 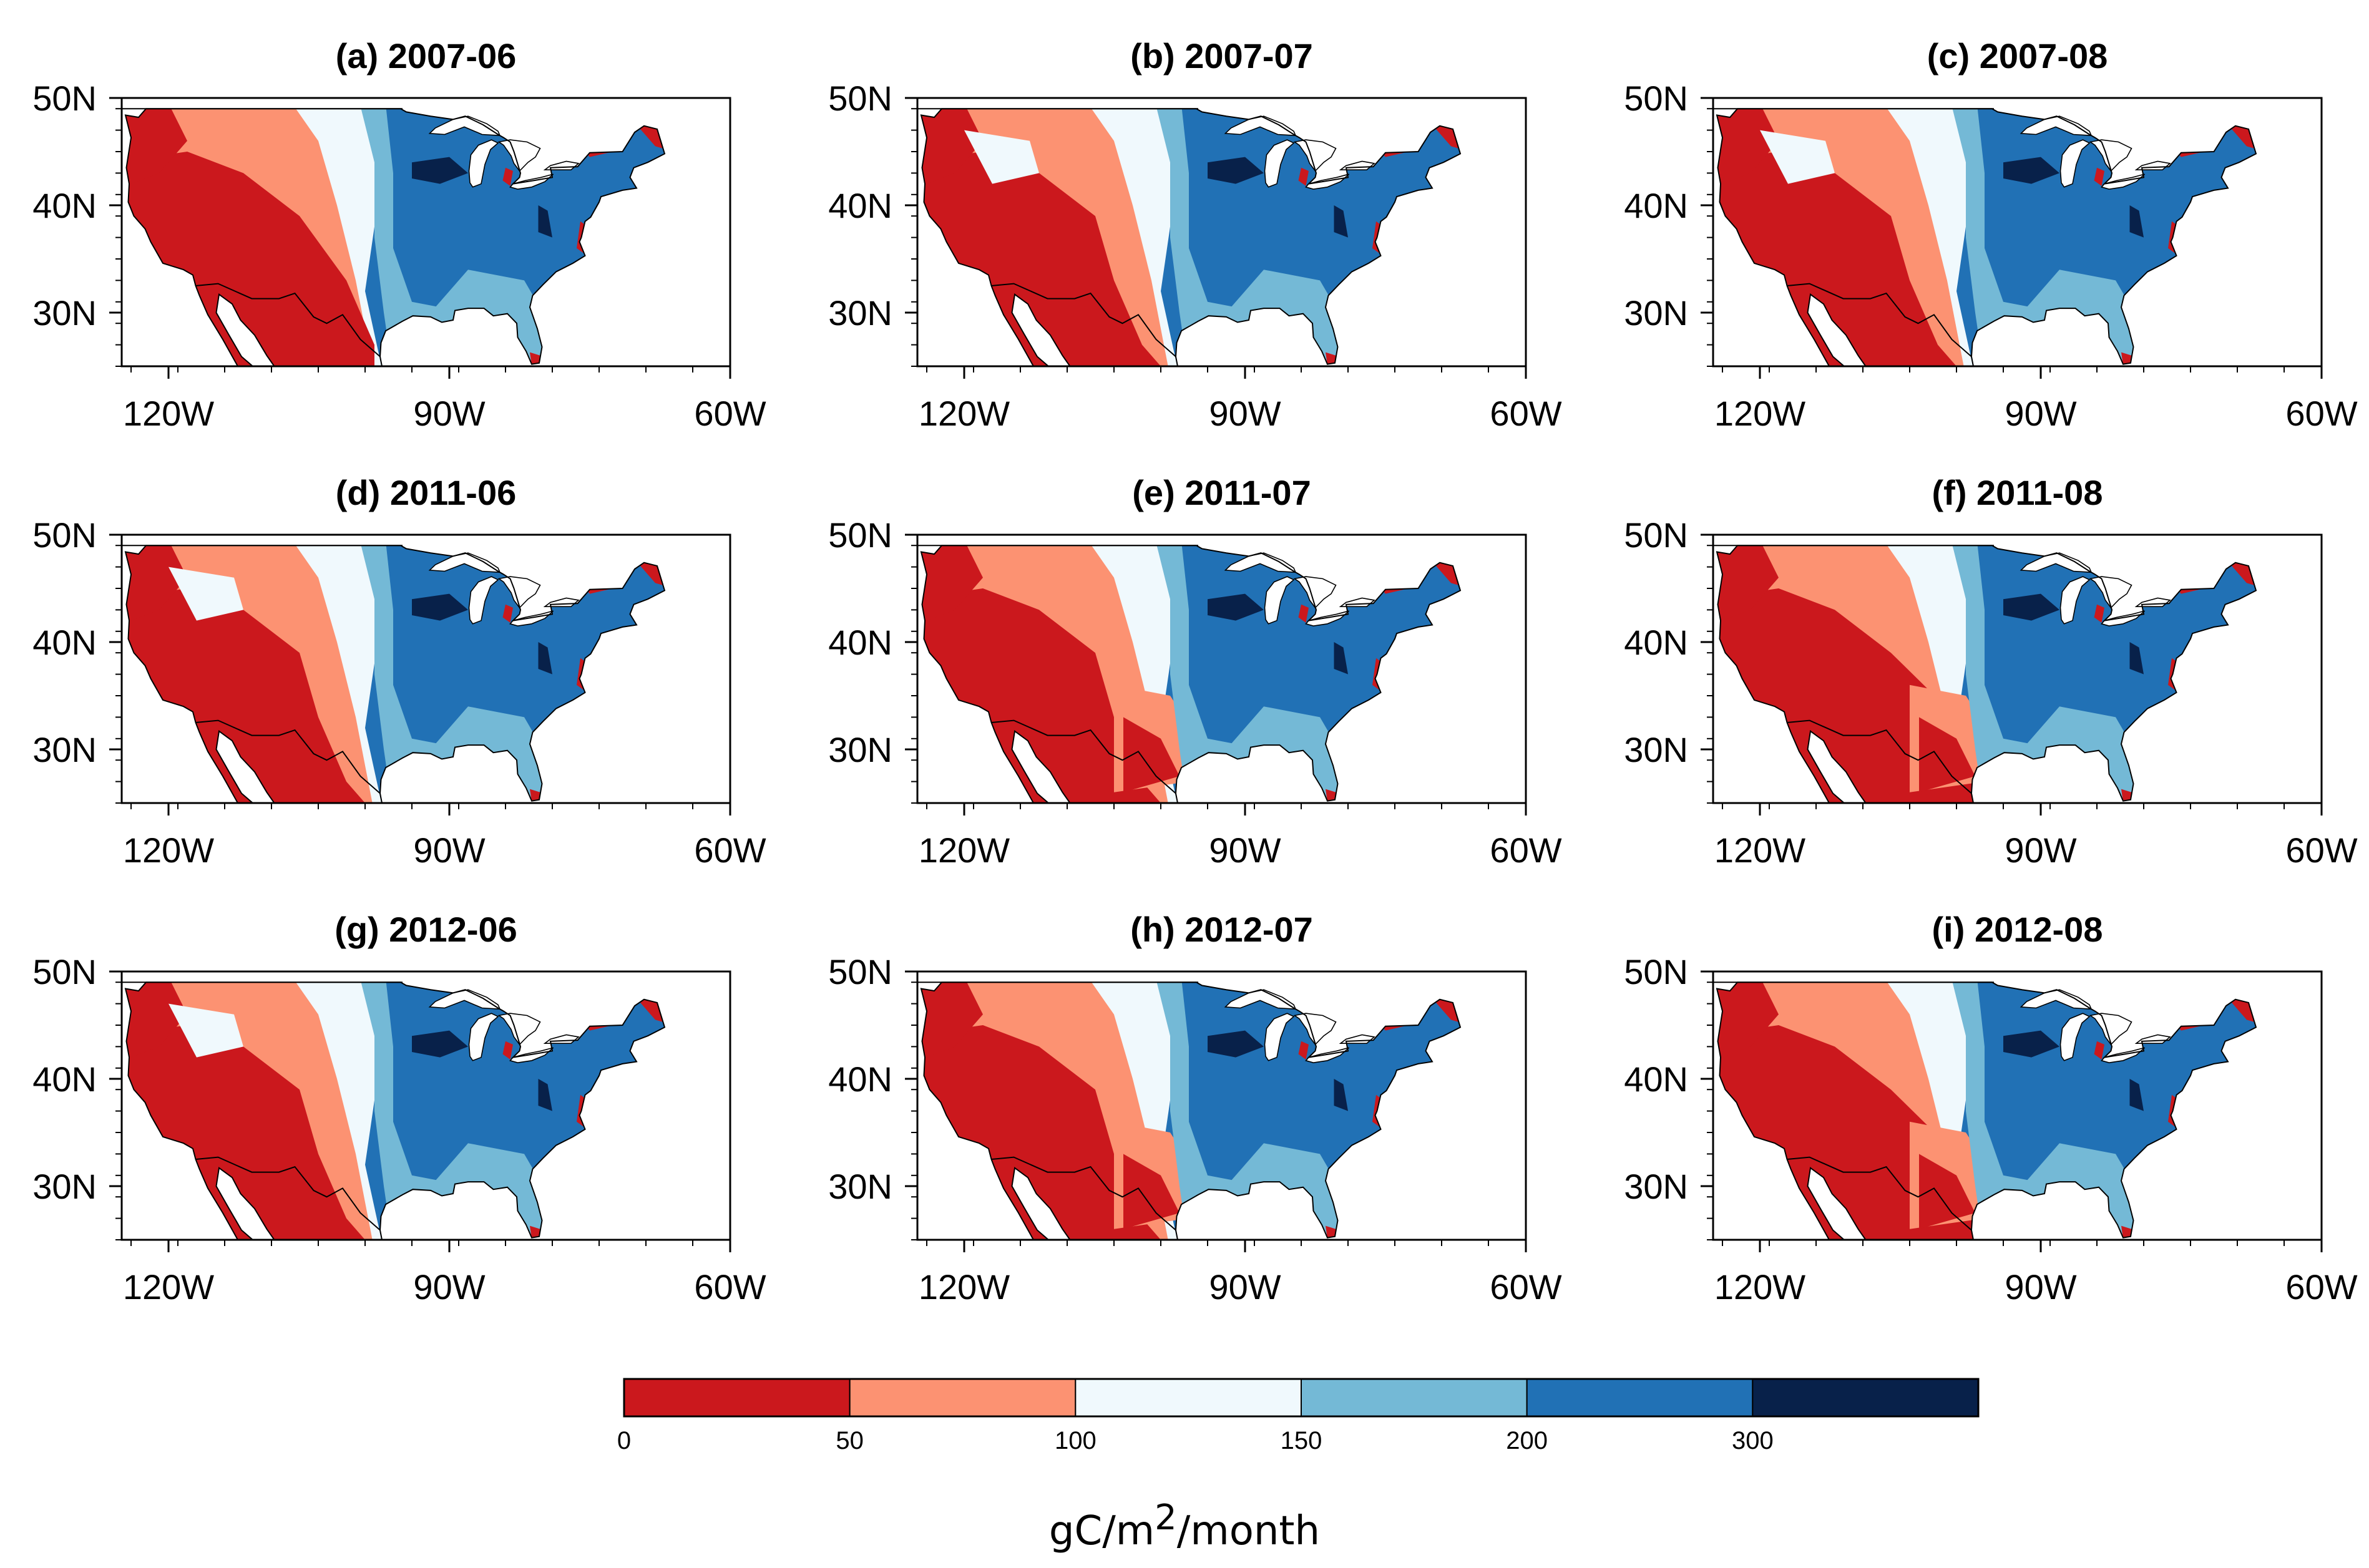 I want to click on map-panel: (f) 2011-08 50N 40N 30N 120W 90W 60W, so click(x=1990, y=672).